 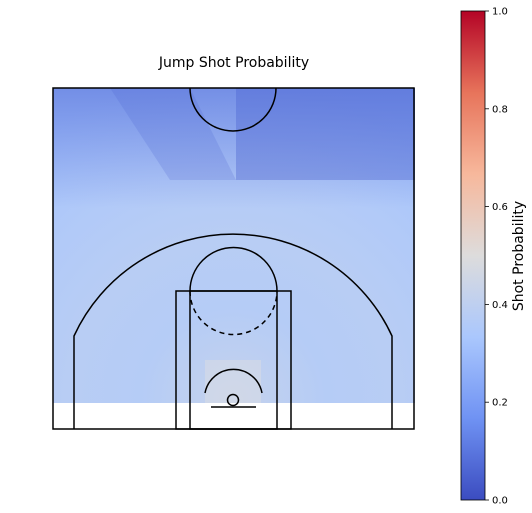 What do you see at coordinates (500, 501) in the screenshot?
I see `colorbar-tick-label: 0.0` at bounding box center [500, 501].